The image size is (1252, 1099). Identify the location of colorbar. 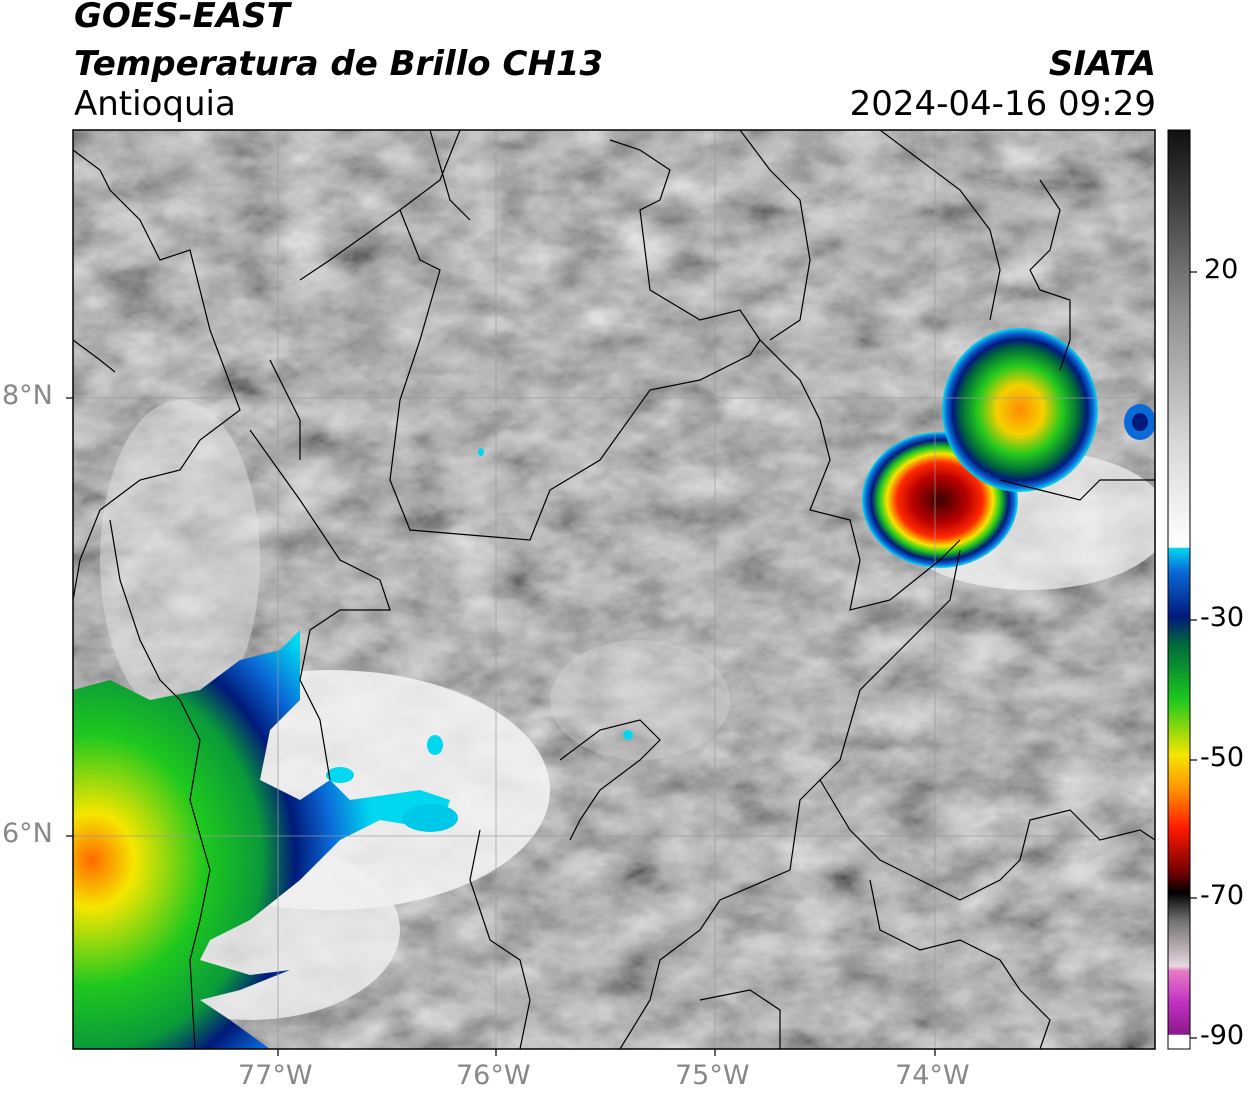
(1179, 589).